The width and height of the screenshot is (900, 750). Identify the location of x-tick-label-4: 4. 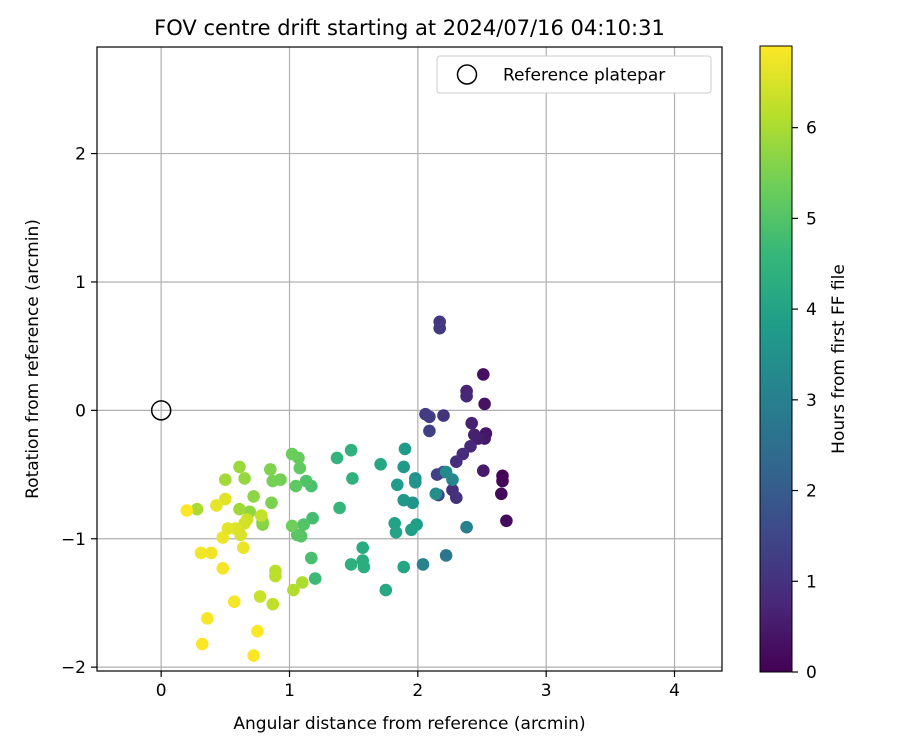
(674, 691).